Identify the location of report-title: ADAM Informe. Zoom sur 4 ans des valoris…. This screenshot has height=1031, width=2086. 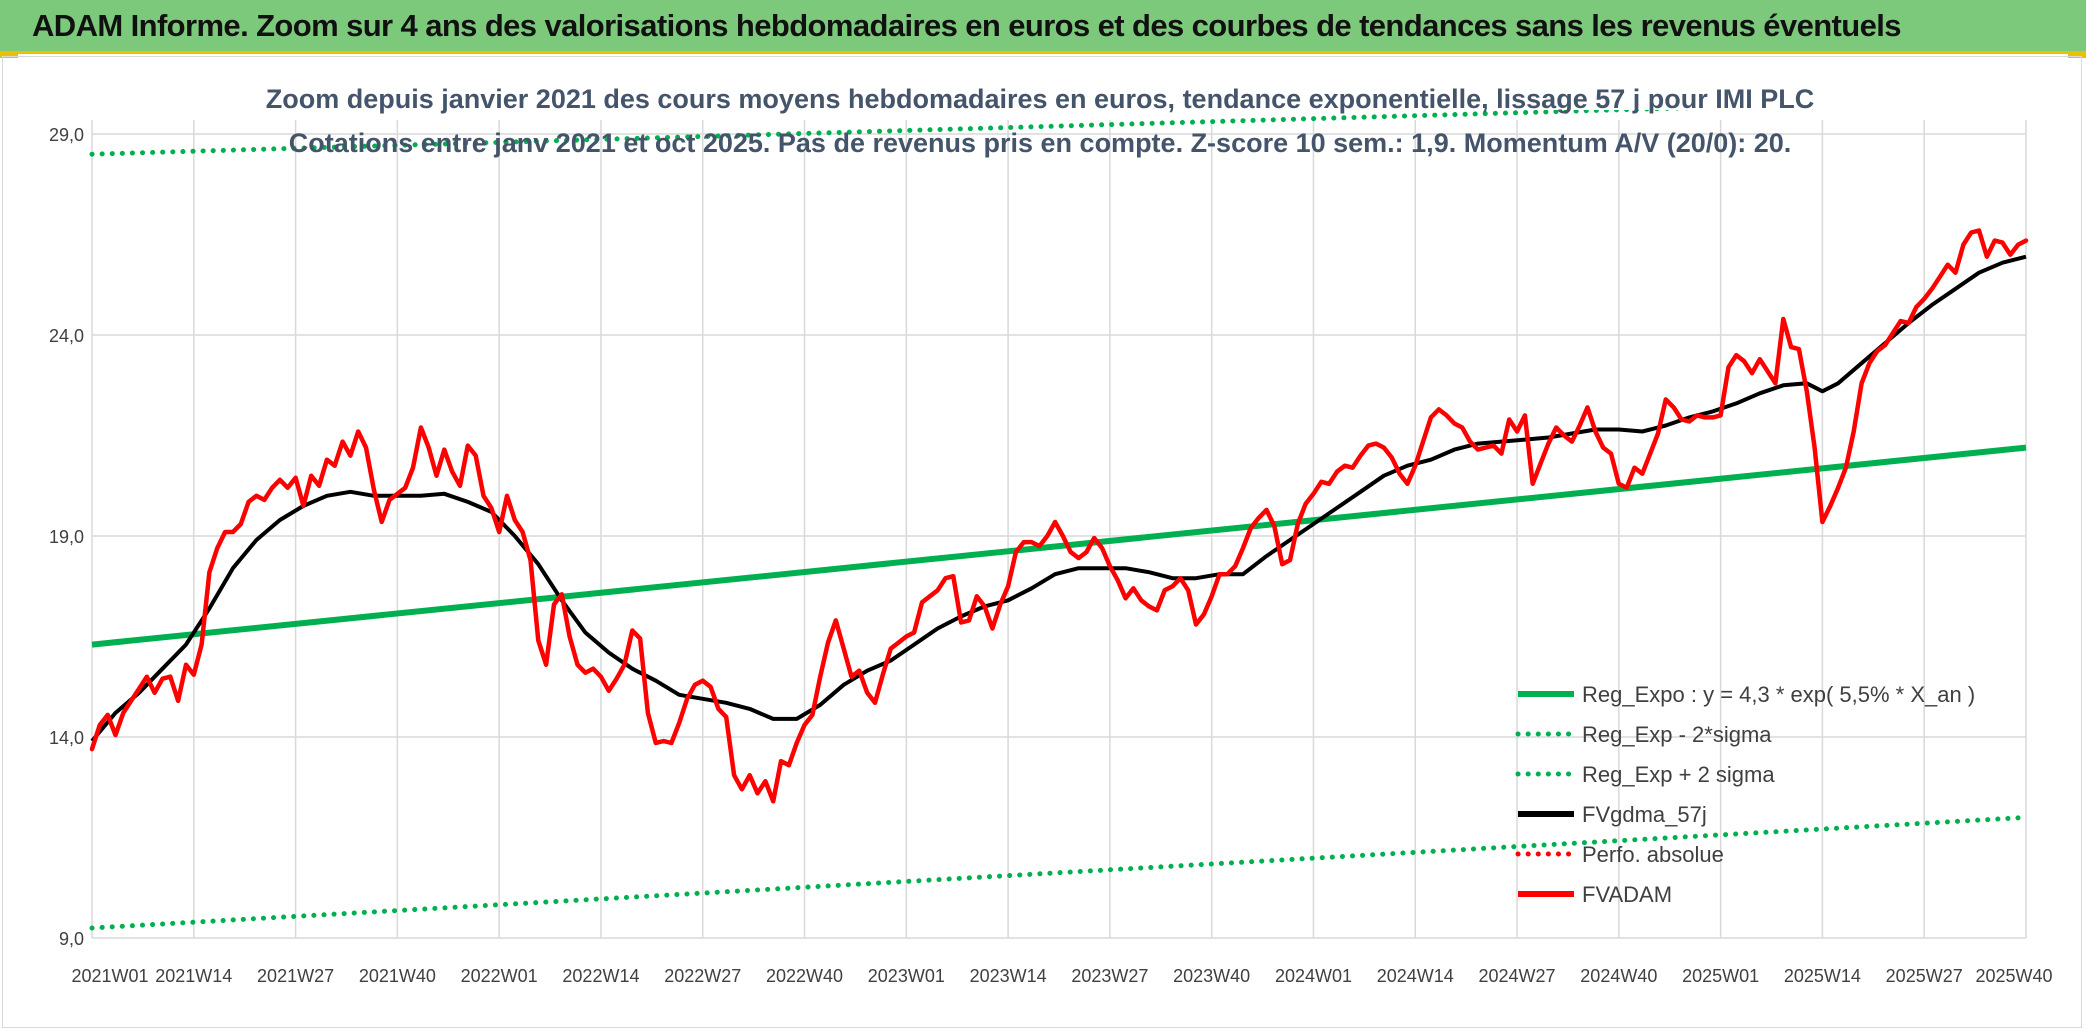
(967, 25).